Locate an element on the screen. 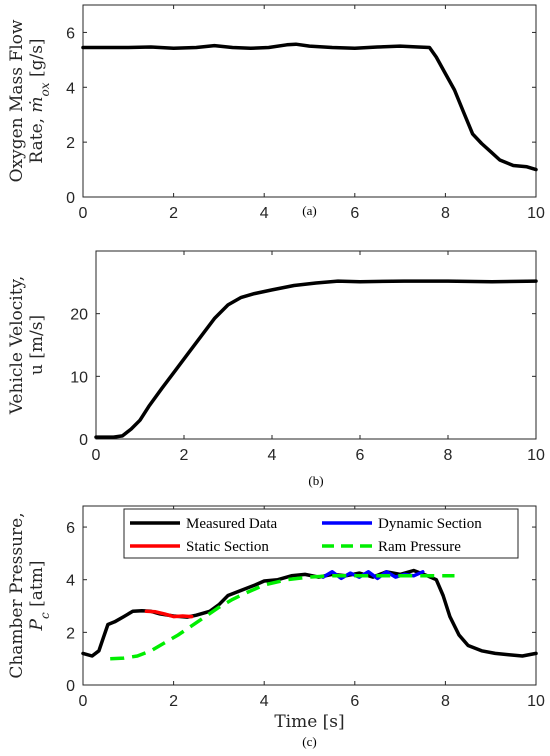 Image resolution: width=550 pixels, height=756 pixels. series-line-ram-pressure is located at coordinates (282, 617).